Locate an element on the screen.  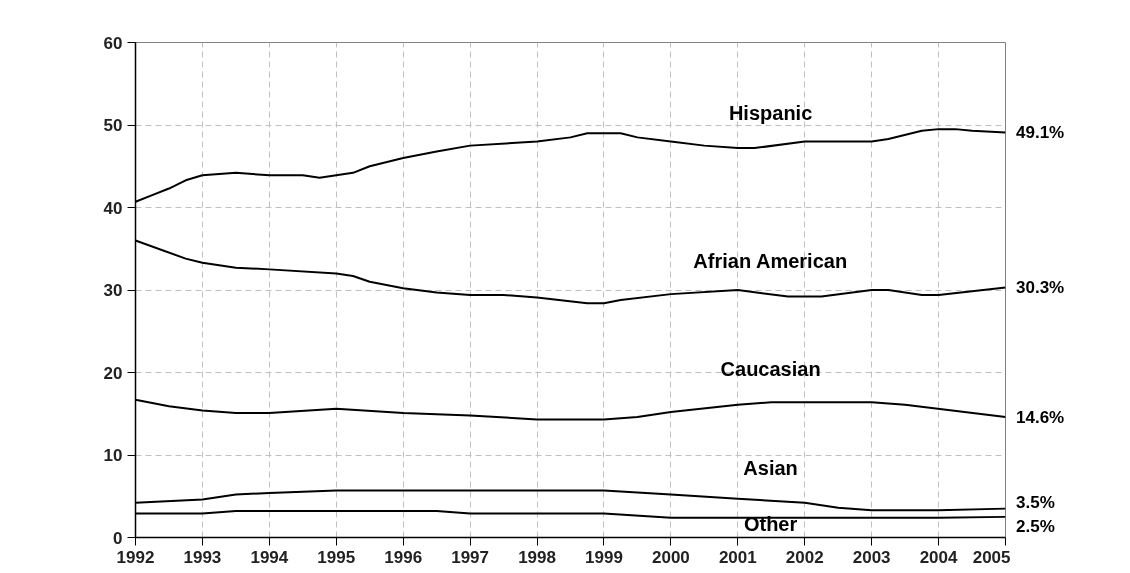
data-label: 2.5% is located at coordinates (1035, 526).